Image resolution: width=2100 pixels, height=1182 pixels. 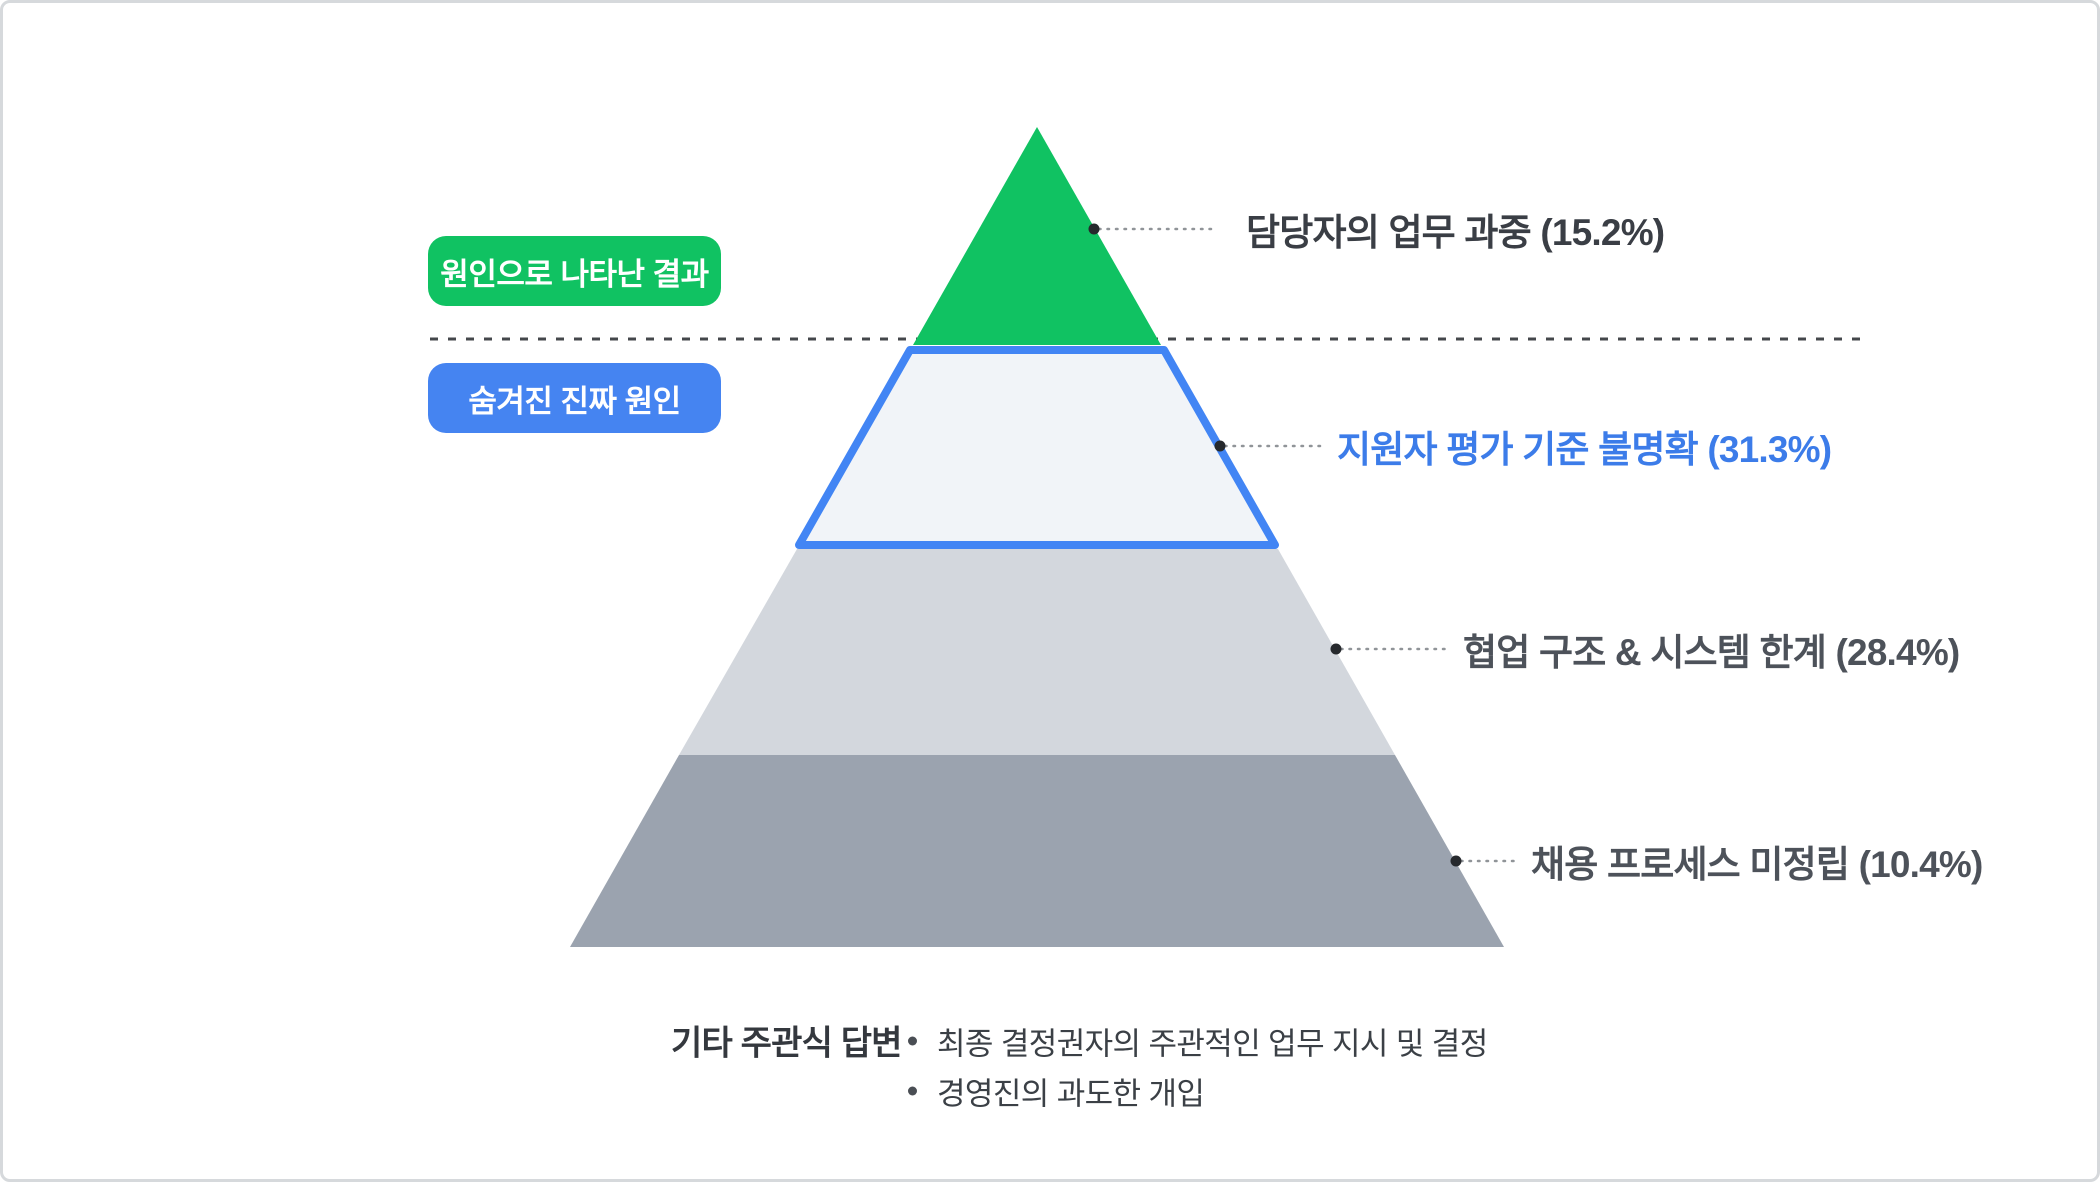 I want to click on pyramid-layer-third-gray, so click(x=1037, y=652).